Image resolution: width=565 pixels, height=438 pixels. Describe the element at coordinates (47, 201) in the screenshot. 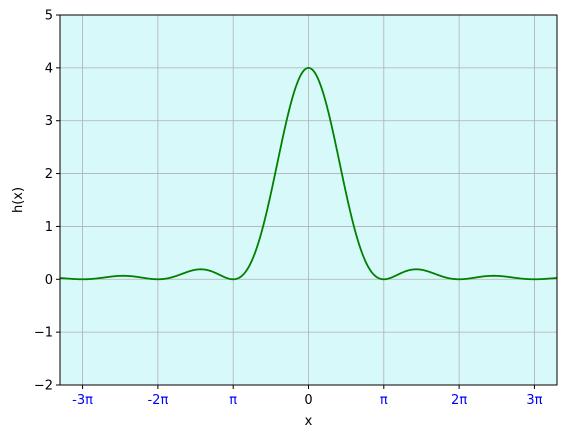

I see `y-axis: −2 −1 0 1 2 3 4 5` at that location.